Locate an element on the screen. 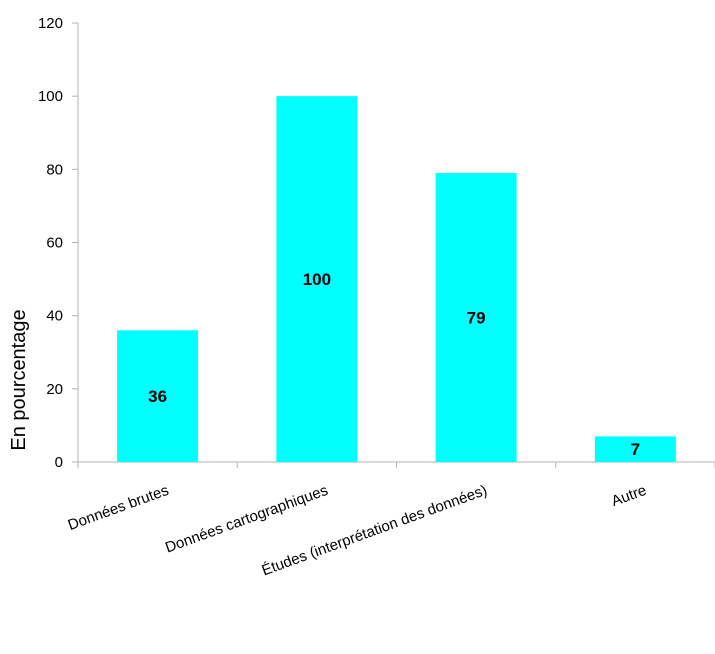 This screenshot has width=715, height=654. y-tick-label: 80 is located at coordinates (54, 169).